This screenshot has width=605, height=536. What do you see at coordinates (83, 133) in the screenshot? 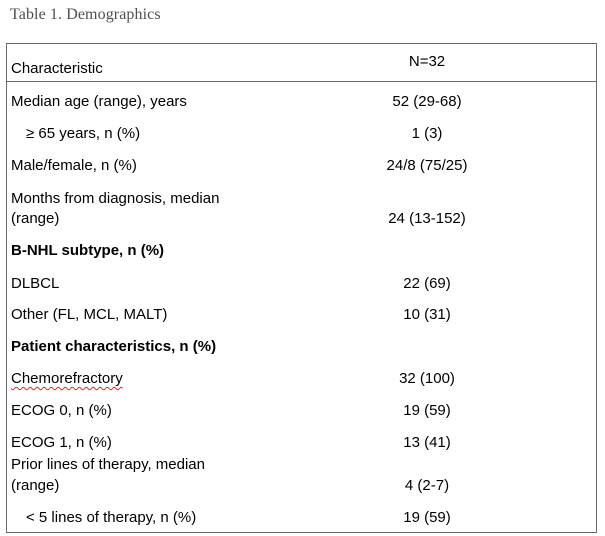
I see `row-age-65-label: ≥ 65 years, n (%)` at bounding box center [83, 133].